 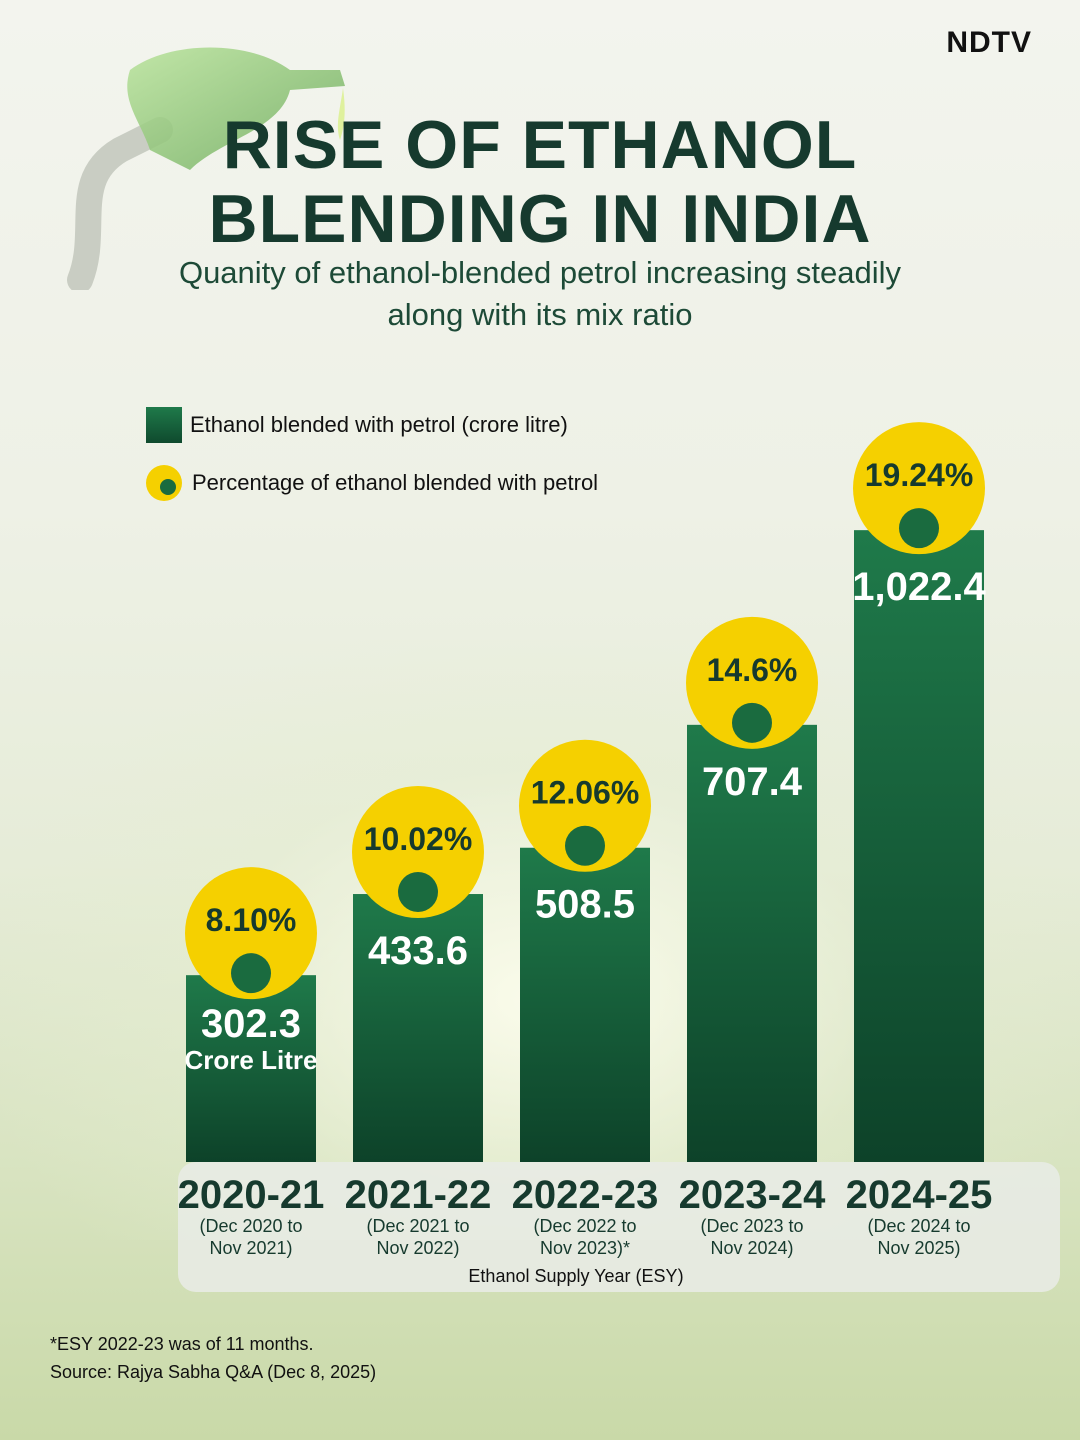 What do you see at coordinates (752, 782) in the screenshot?
I see `bar-value-label-2023-24: 707.4` at bounding box center [752, 782].